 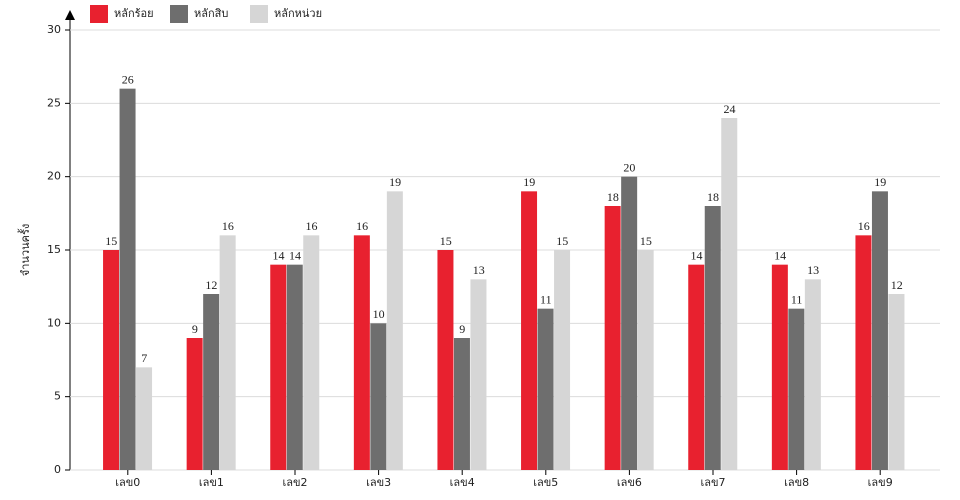 What do you see at coordinates (54, 322) in the screenshot?
I see `y-tick-label: 10` at bounding box center [54, 322].